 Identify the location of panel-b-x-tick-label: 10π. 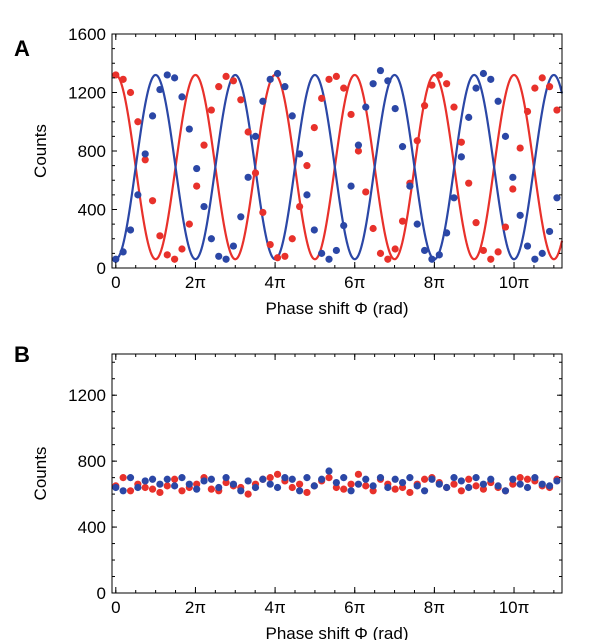
(514, 607).